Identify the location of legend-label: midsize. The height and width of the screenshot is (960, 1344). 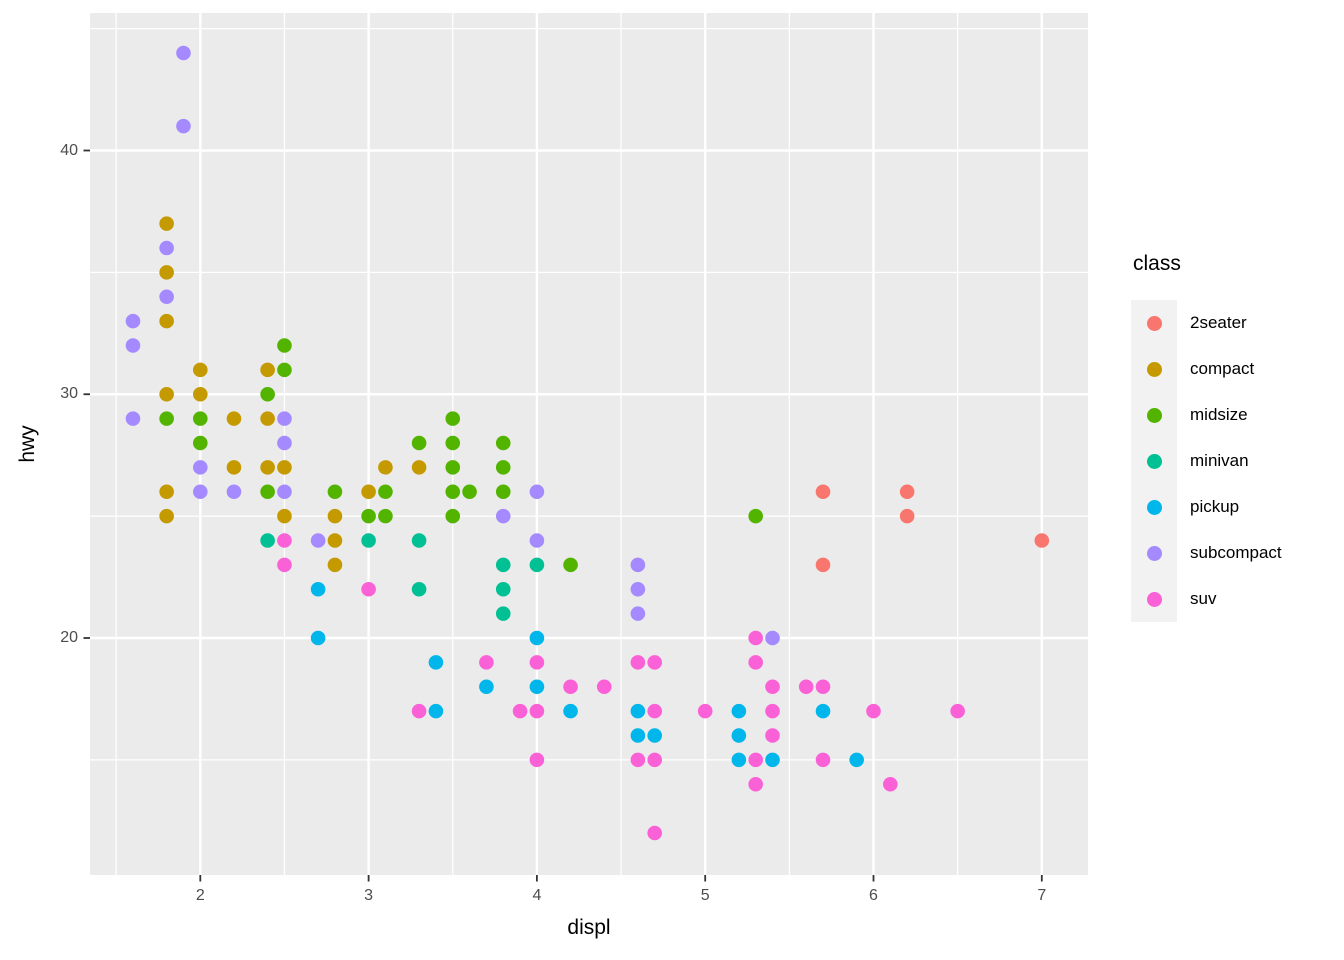
(1219, 414).